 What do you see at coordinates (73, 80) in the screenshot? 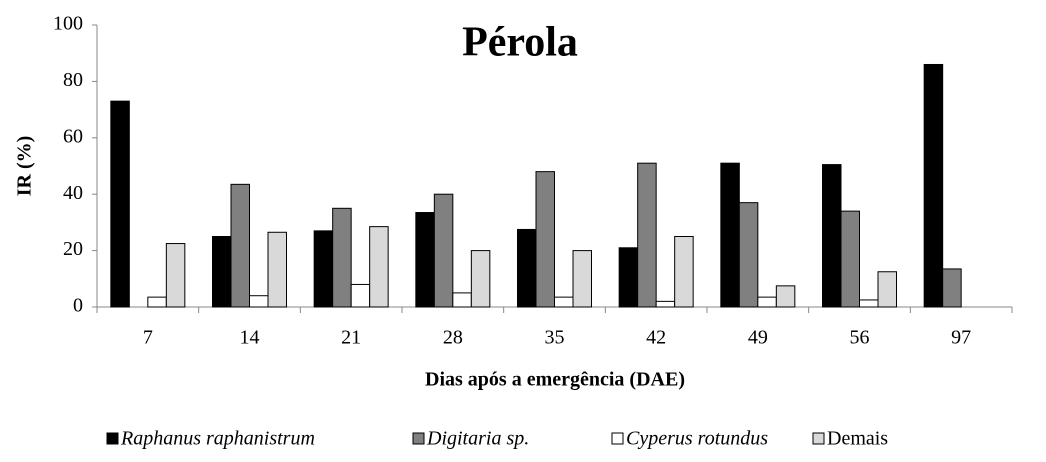
I see `y-tick-label: 80` at bounding box center [73, 80].